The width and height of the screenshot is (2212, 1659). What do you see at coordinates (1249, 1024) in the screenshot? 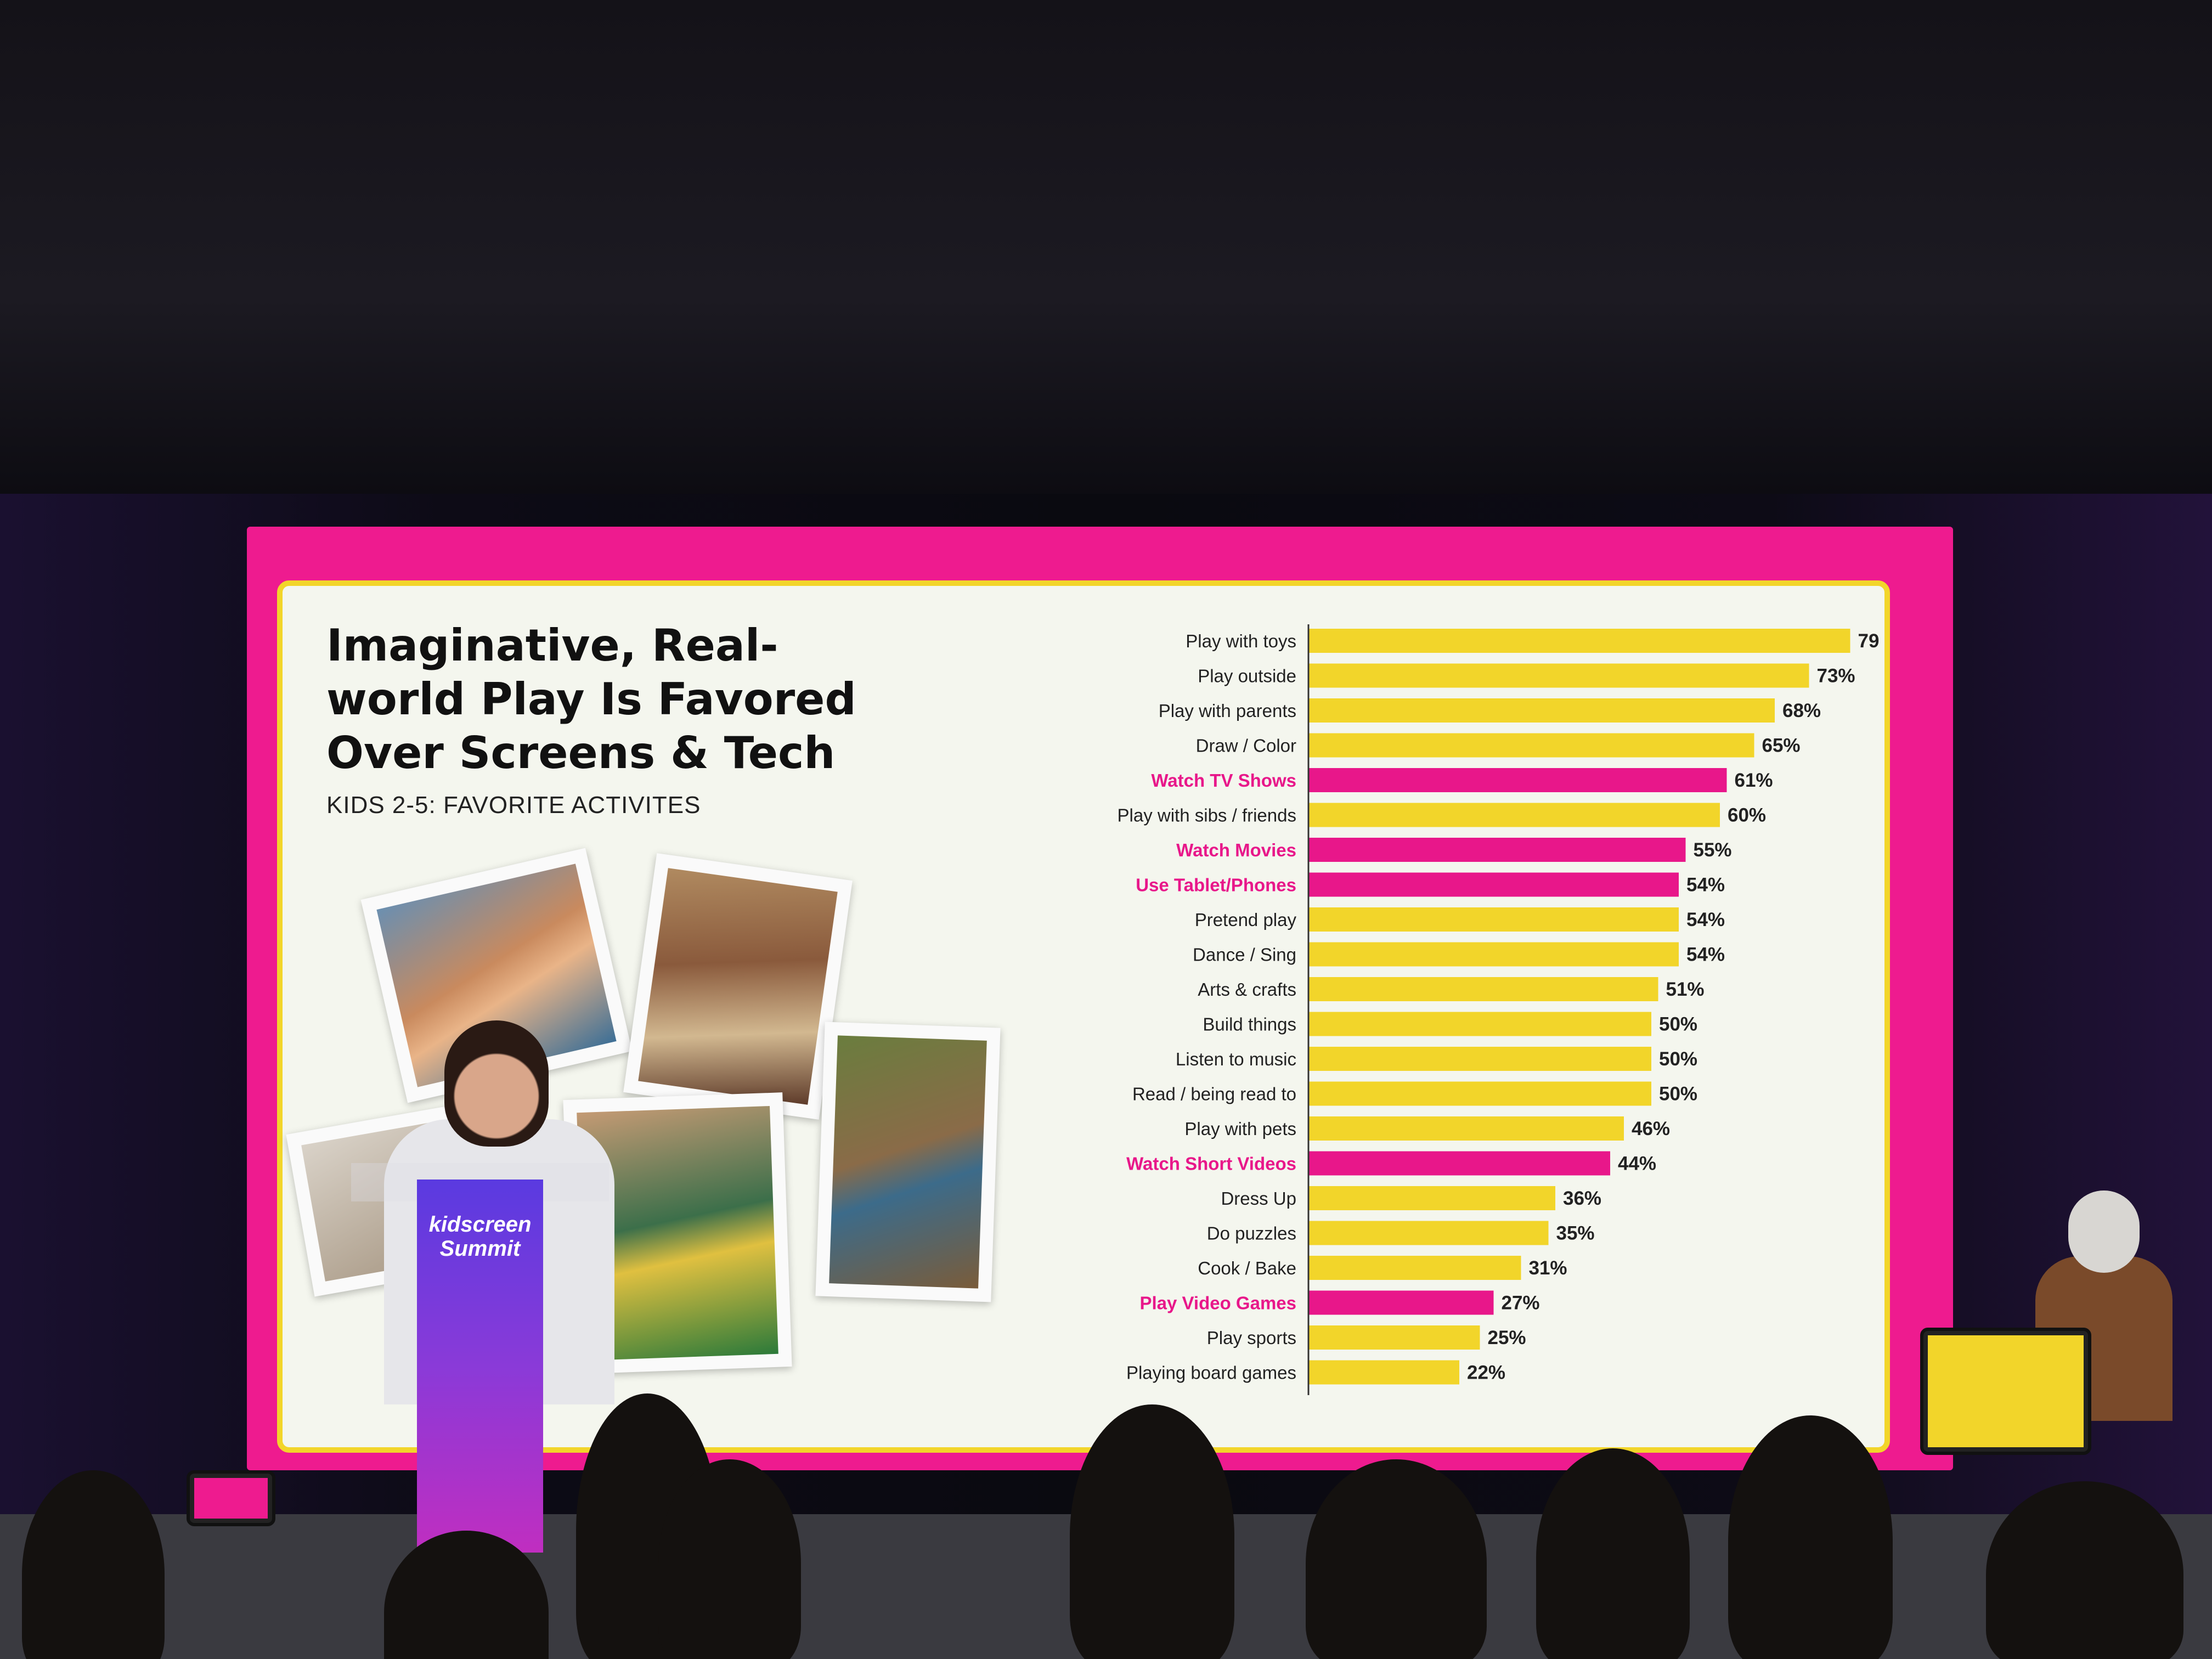
I see `category-label: Build things` at bounding box center [1249, 1024].